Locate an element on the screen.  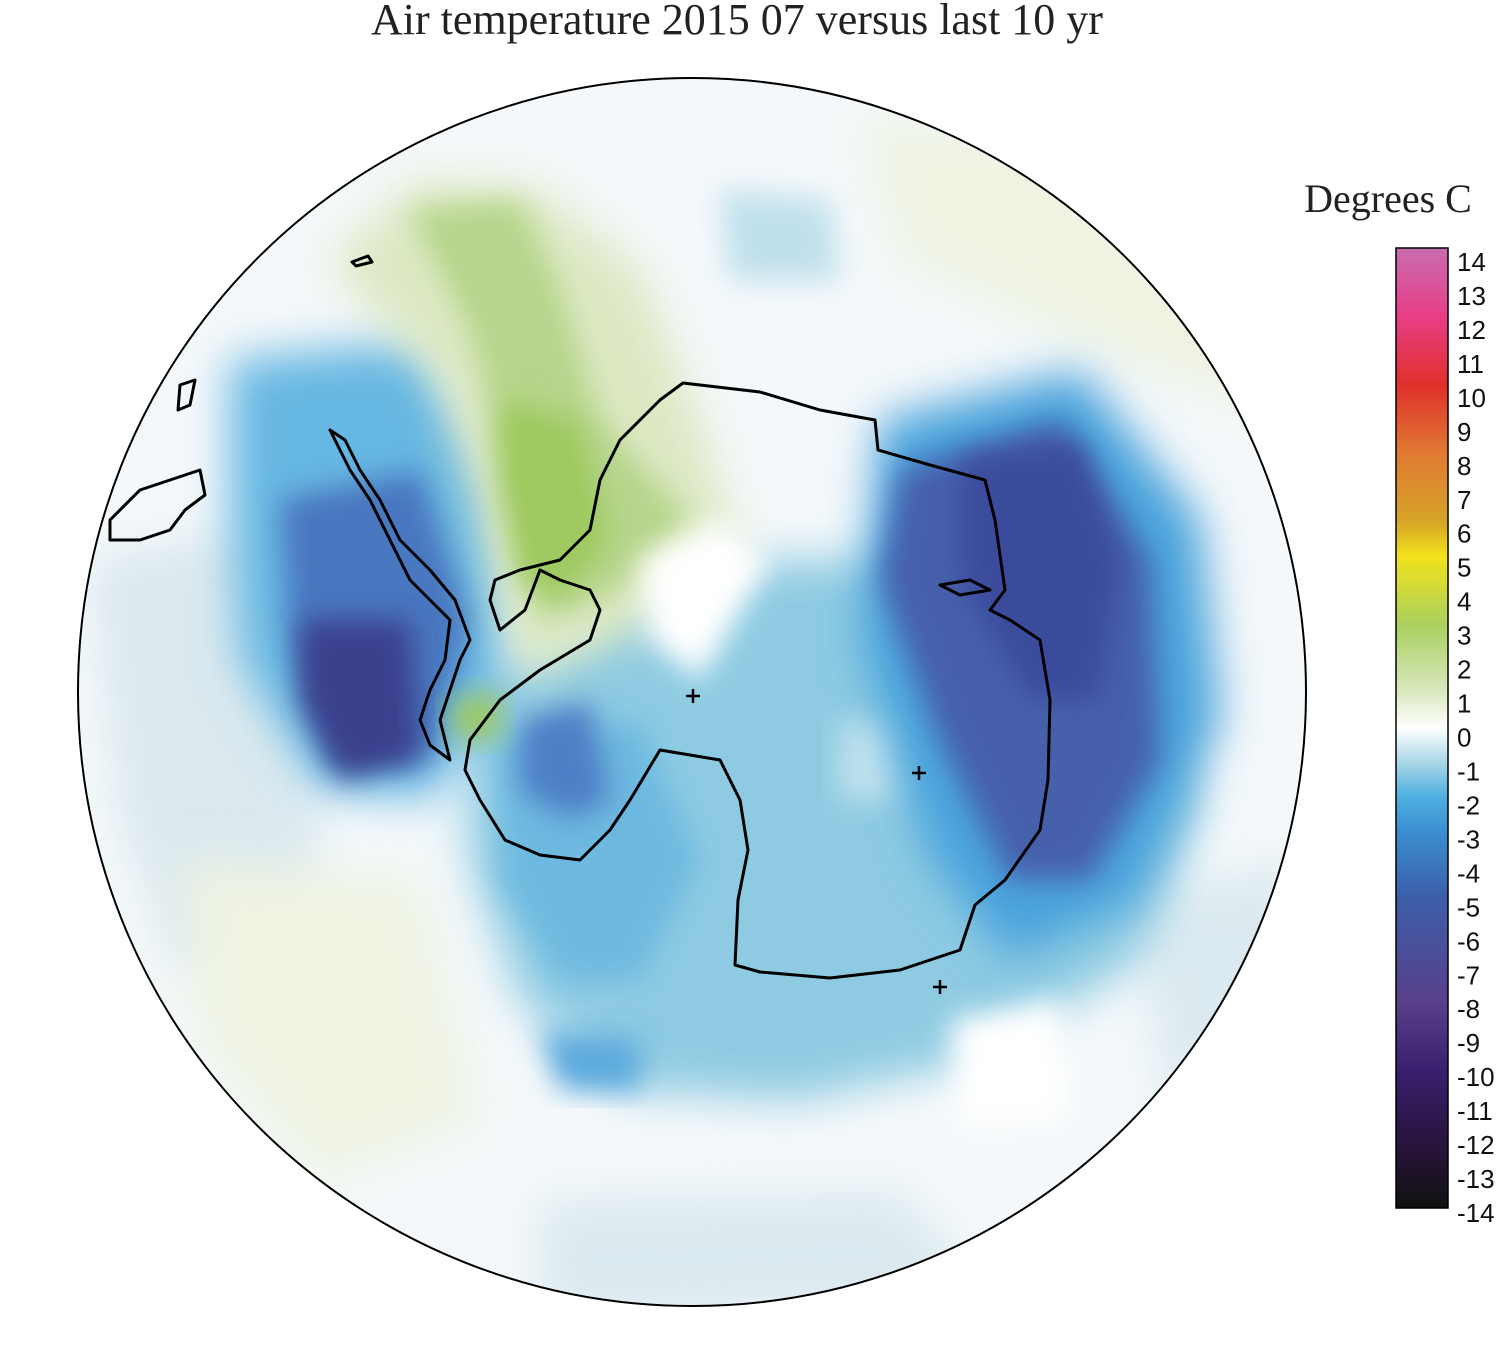
colorbar-tick-label: 6 is located at coordinates (1464, 534).